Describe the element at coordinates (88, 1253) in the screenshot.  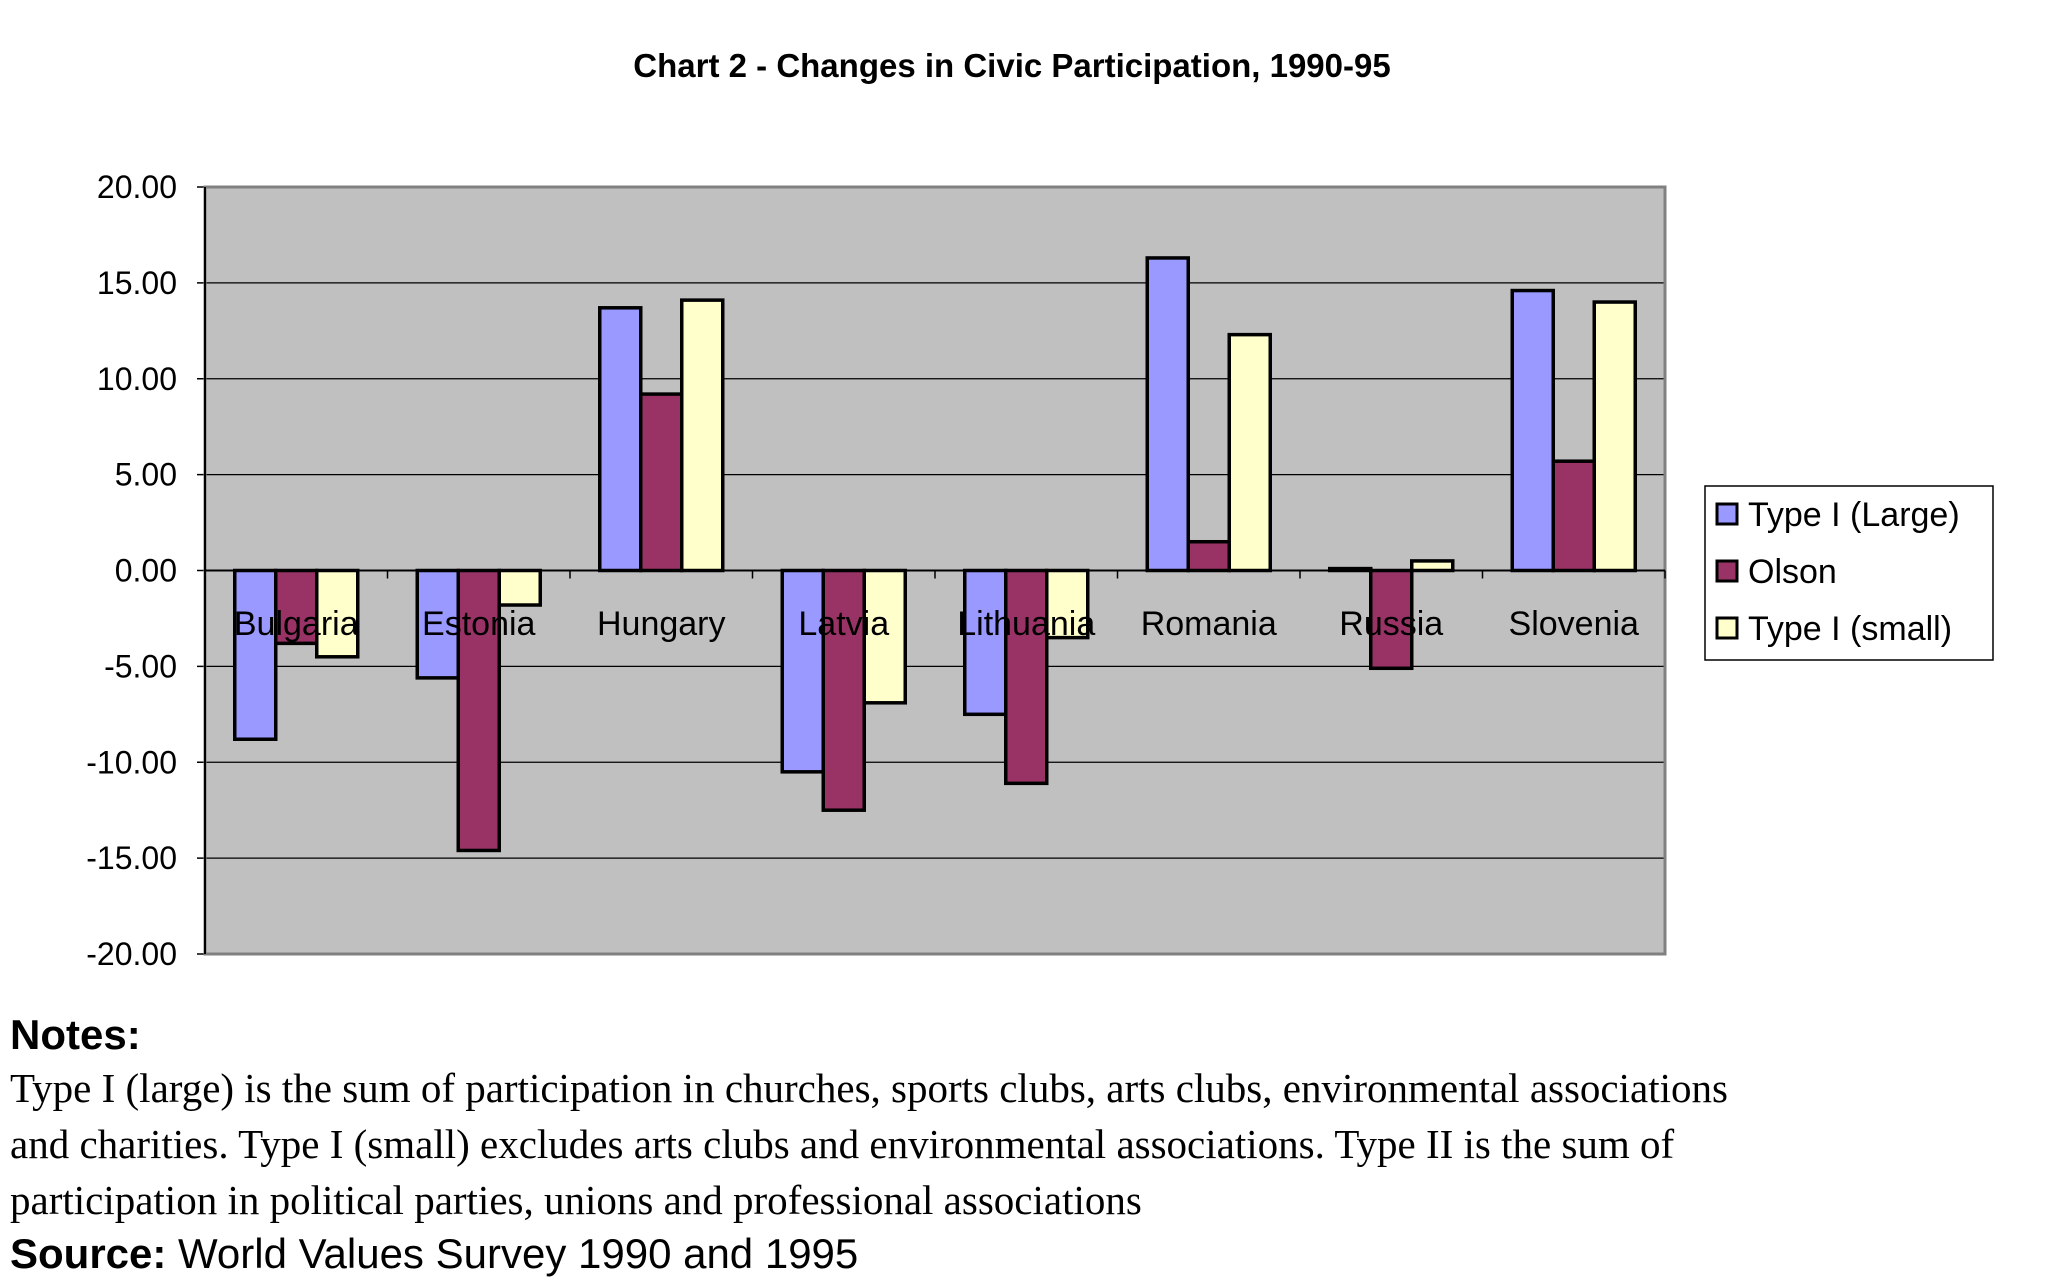
I see `source-label: Source:` at that location.